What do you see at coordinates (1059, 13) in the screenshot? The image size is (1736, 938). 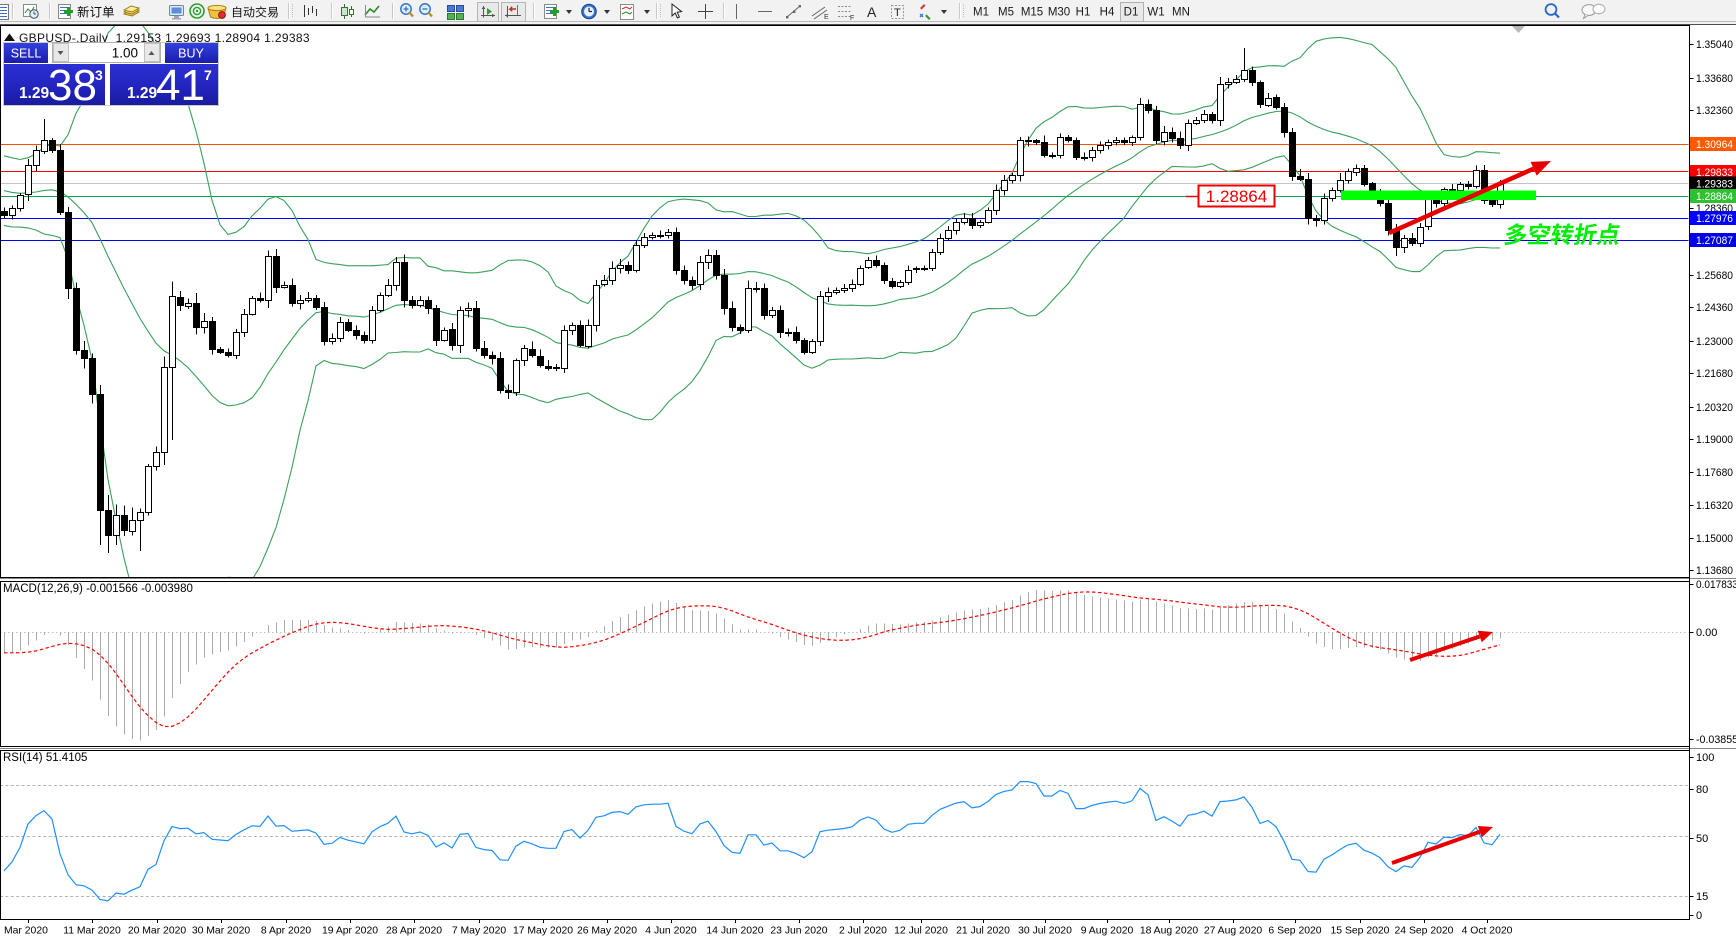 I see `svg-text: M30` at bounding box center [1059, 13].